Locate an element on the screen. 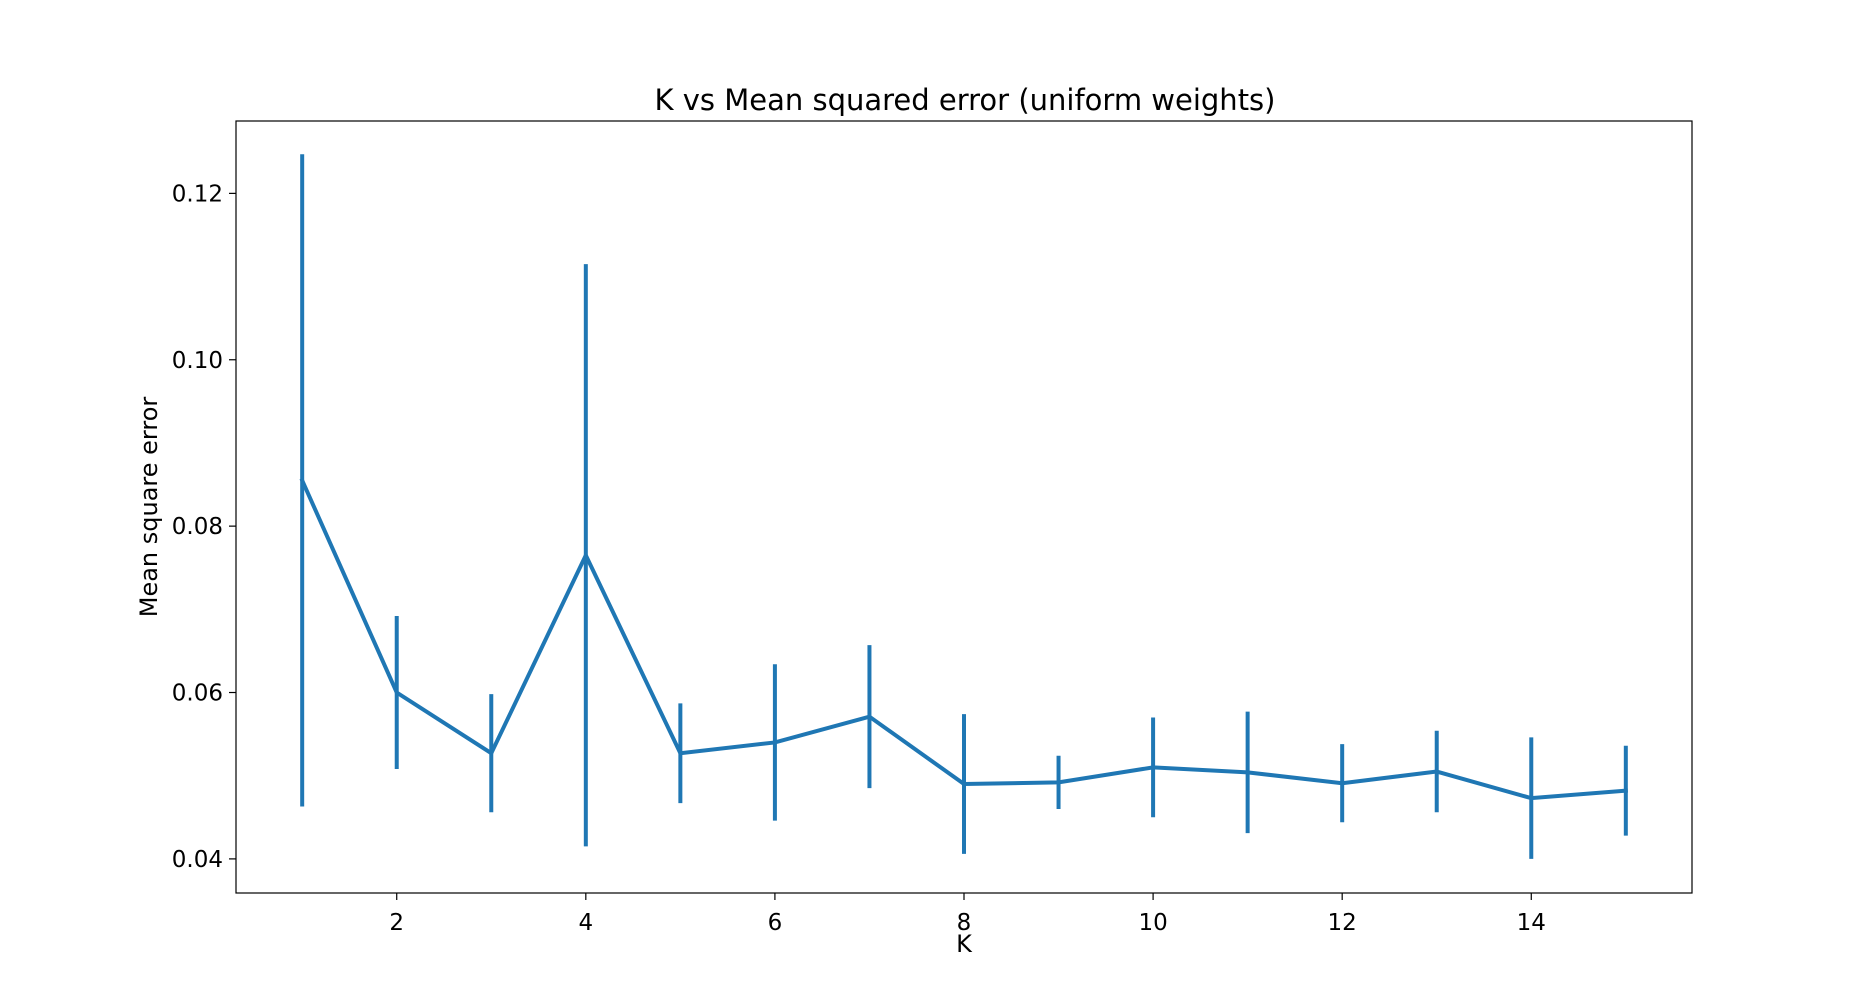  x-tick-label: 8 is located at coordinates (964, 923).